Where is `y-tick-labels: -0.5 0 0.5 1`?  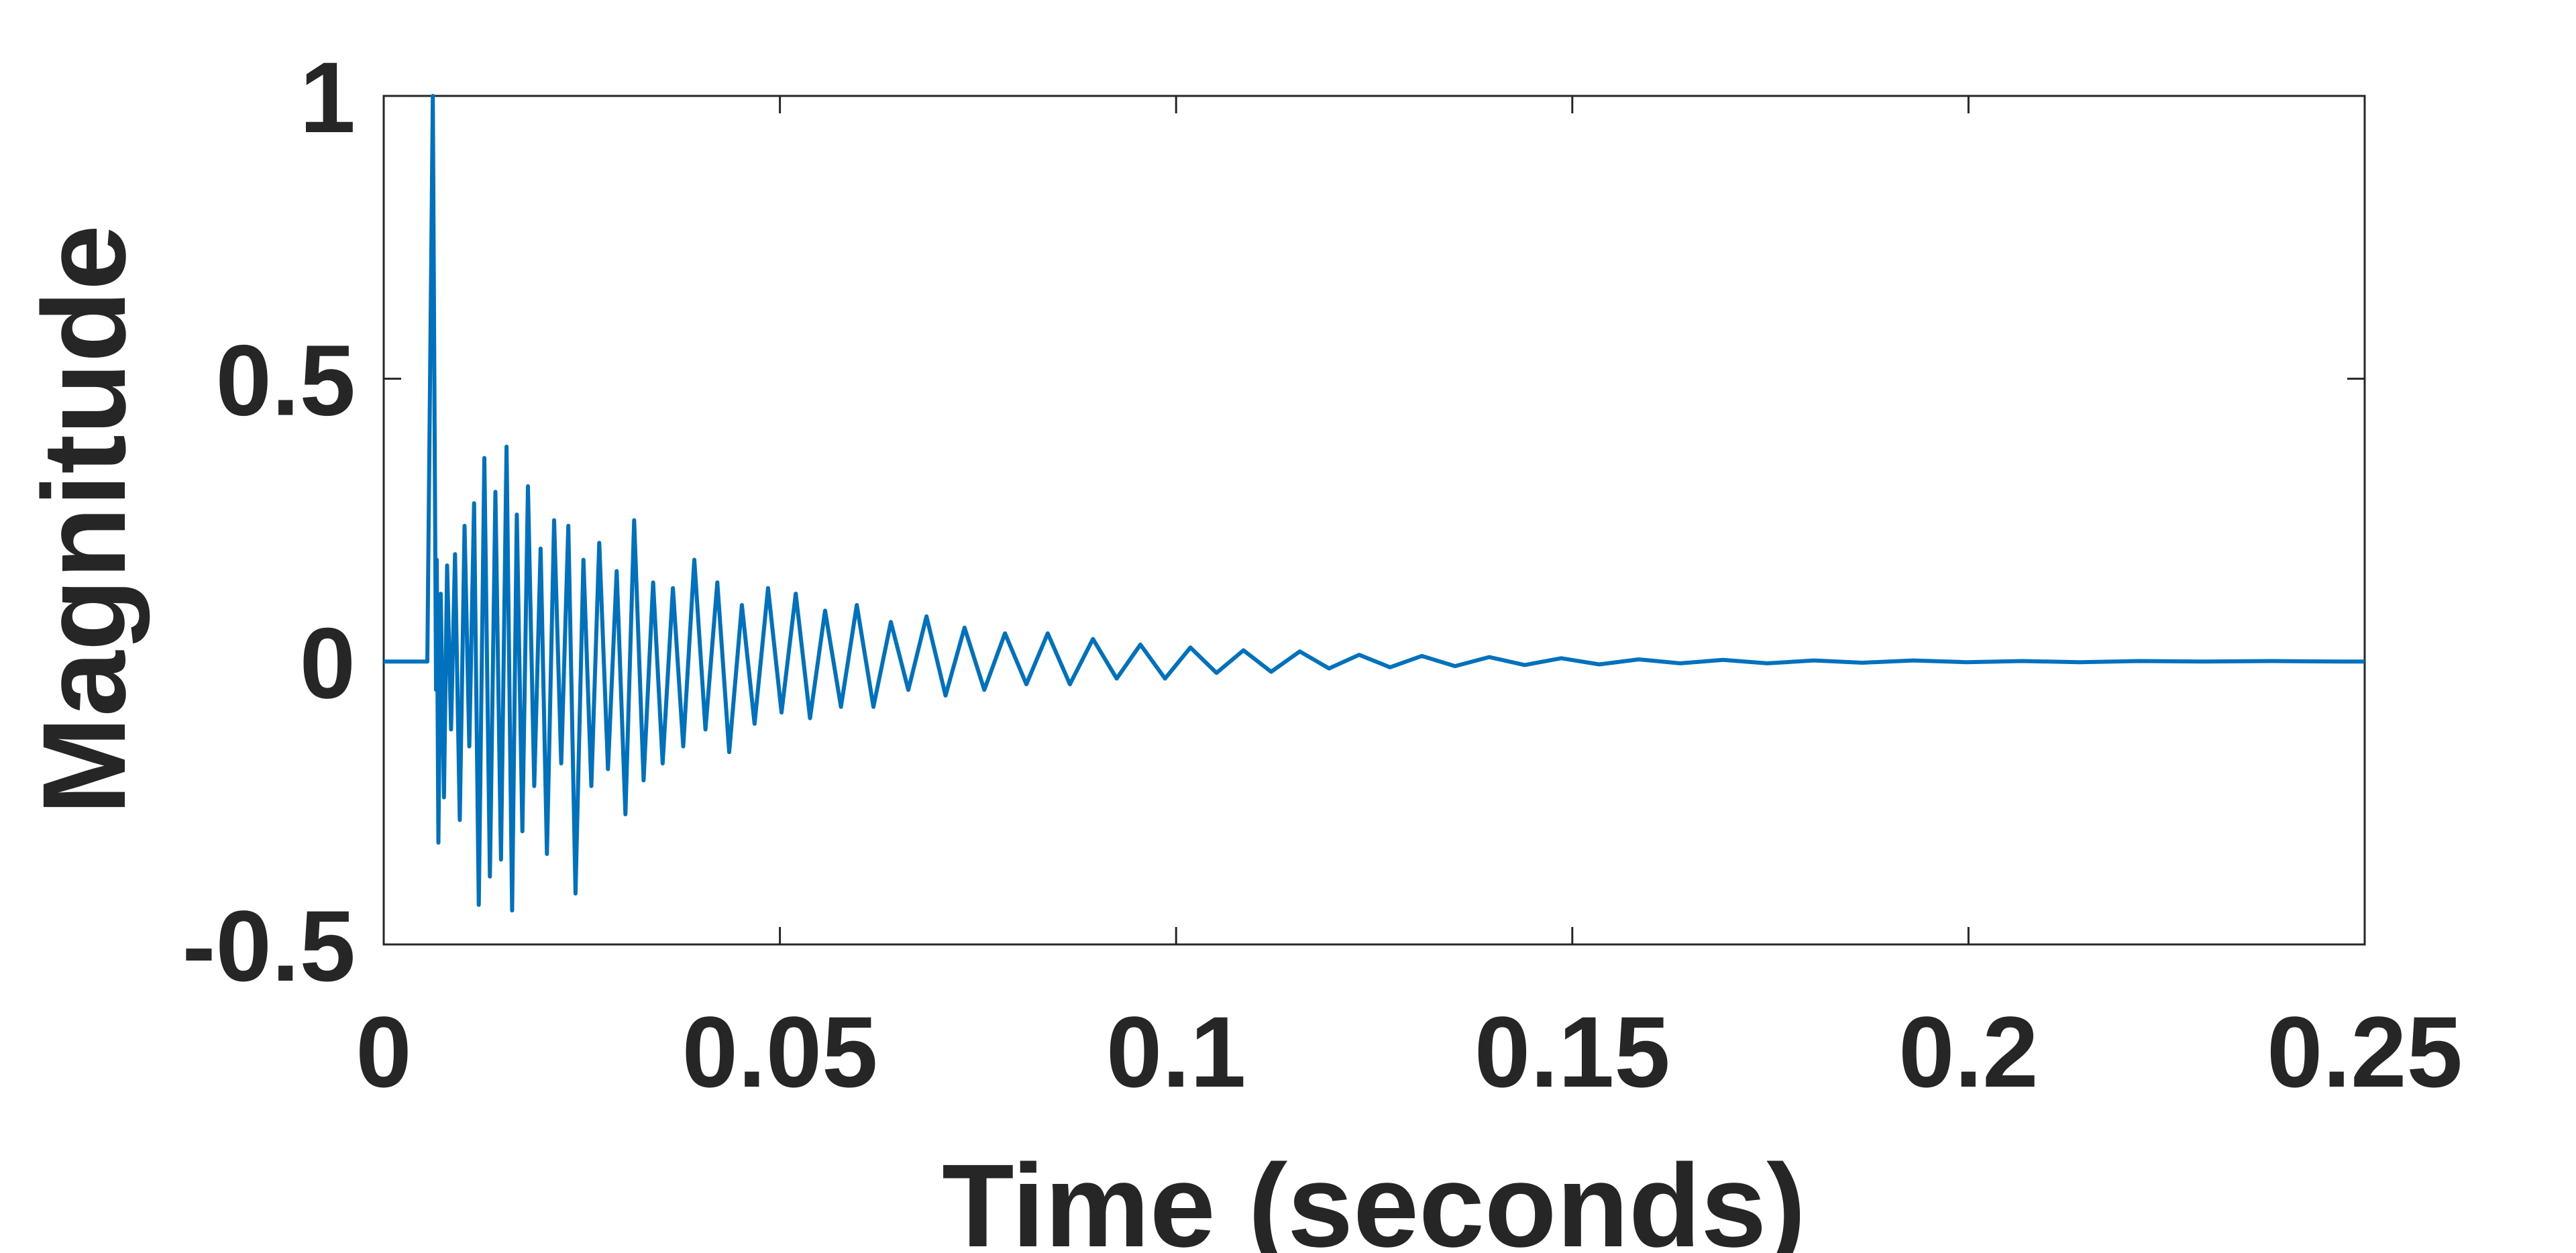
y-tick-labels: -0.5 0 0.5 1 is located at coordinates (269, 521).